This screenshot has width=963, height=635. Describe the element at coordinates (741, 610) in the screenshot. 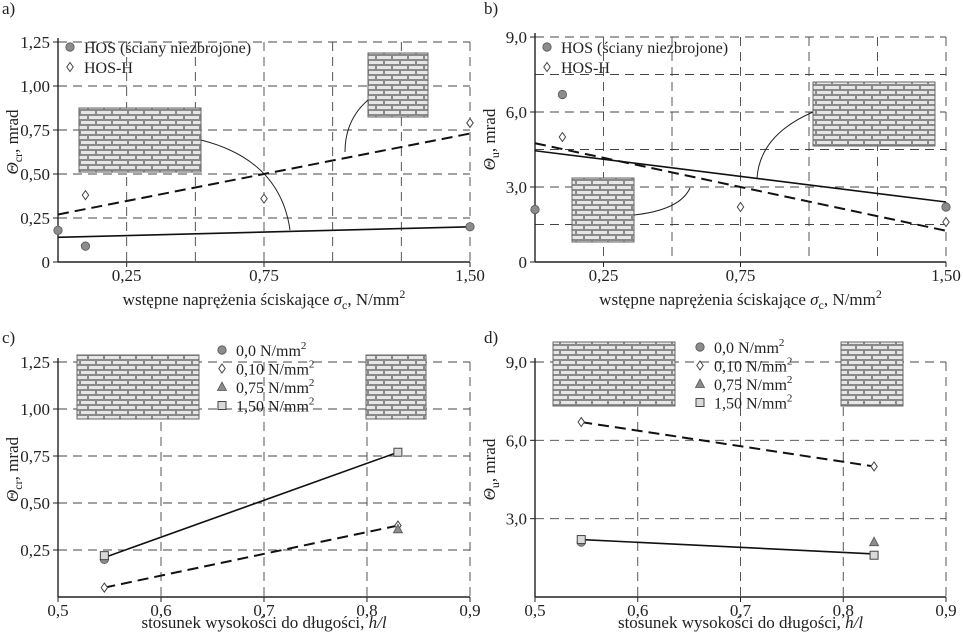

I see `x-tick-label: 0,7` at that location.